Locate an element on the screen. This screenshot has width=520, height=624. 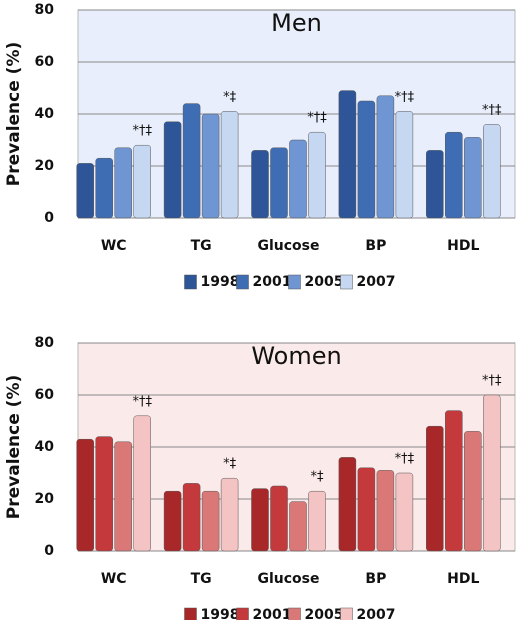
chart-title: Men is located at coordinates (296, 23).